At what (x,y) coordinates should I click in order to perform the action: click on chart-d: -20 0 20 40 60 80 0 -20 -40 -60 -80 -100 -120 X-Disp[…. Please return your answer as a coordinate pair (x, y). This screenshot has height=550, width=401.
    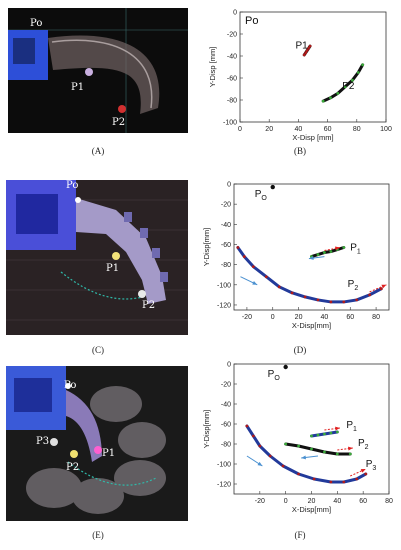
    Looking at the image, I should click on (296, 256).